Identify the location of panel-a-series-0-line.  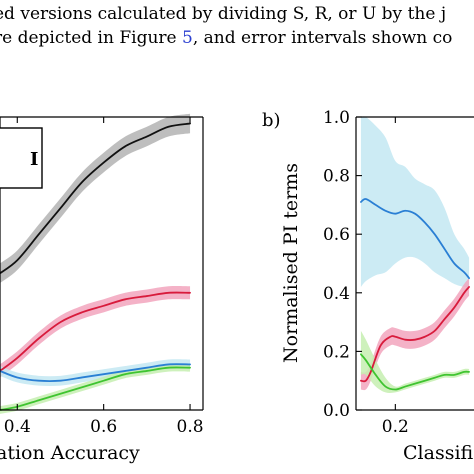
(95, 198).